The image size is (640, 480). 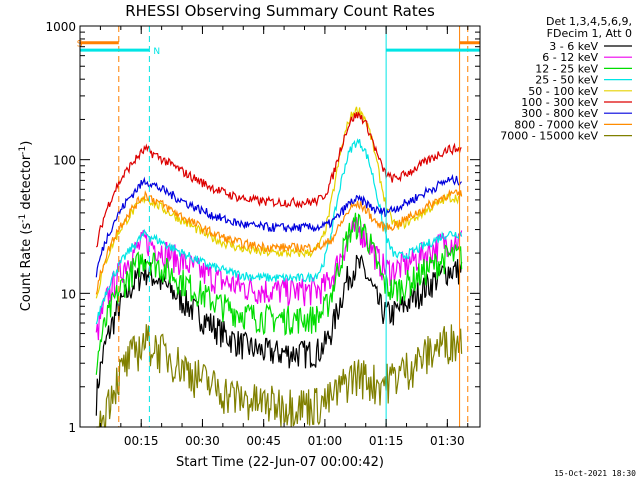 What do you see at coordinates (23, 218) in the screenshot?
I see `y-axis-label-sup1: -1` at bounding box center [23, 218].